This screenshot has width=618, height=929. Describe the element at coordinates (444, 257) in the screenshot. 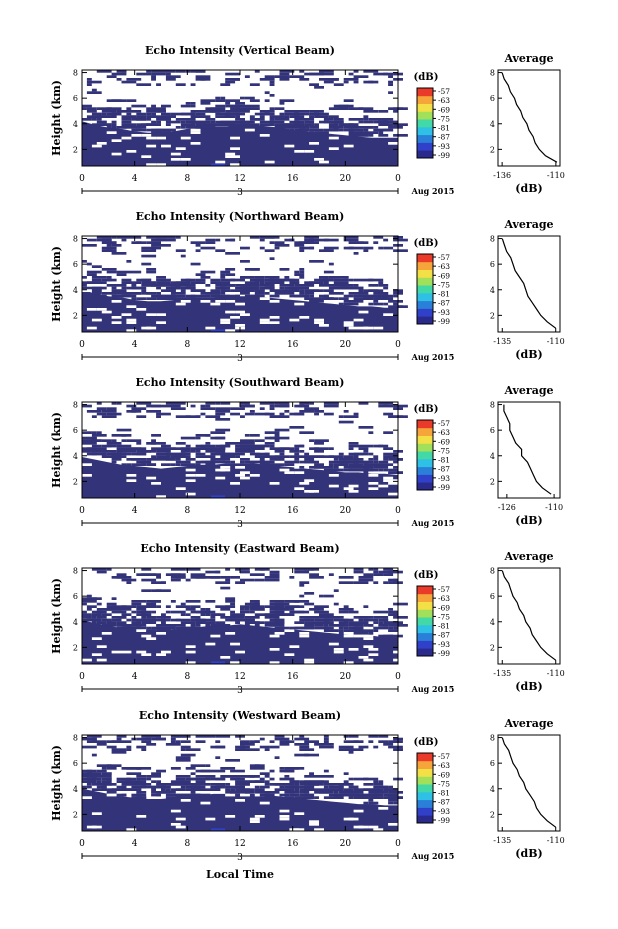

I see `colorbar-tick-label: -57` at that location.